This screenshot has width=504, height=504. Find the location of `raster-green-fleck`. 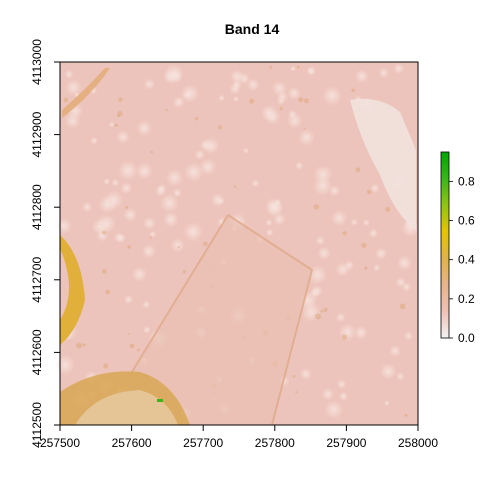

raster-green-fleck is located at coordinates (160, 400).